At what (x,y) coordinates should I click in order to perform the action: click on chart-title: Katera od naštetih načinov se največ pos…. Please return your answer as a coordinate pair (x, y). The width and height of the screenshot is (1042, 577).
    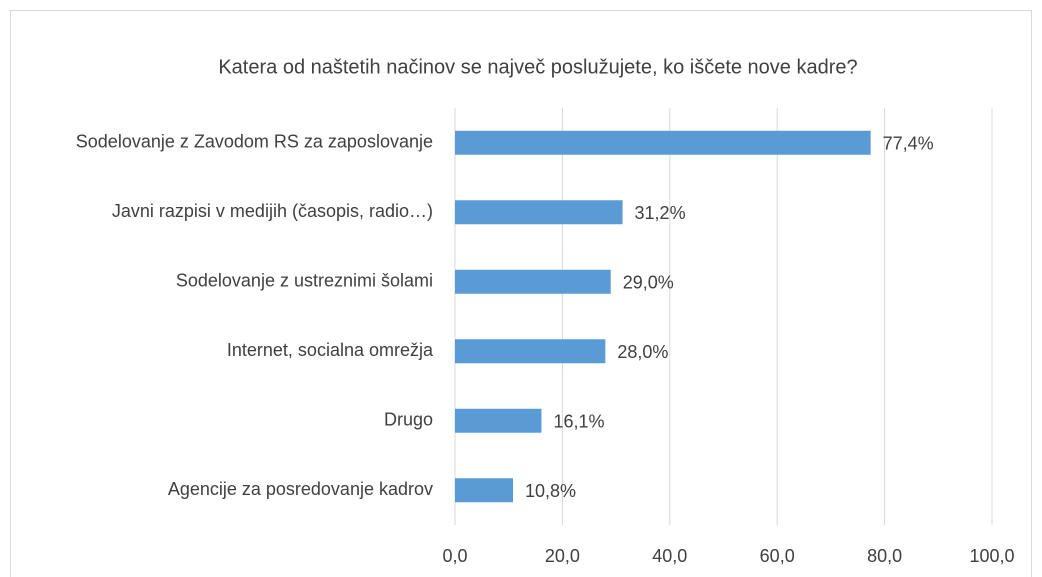
    Looking at the image, I should click on (537, 67).